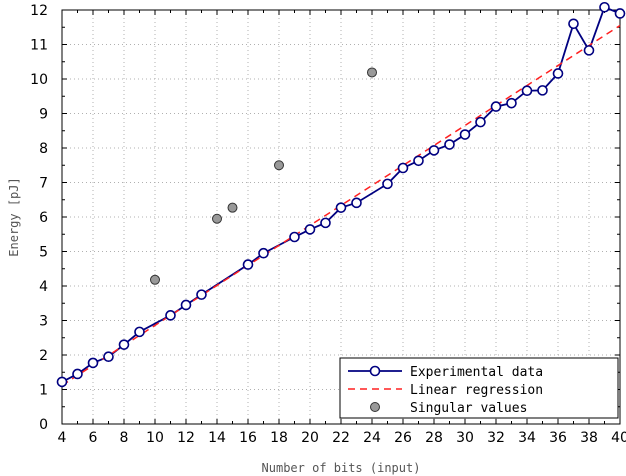  What do you see at coordinates (43, 218) in the screenshot?
I see `y-tick-label: 6` at bounding box center [43, 218].